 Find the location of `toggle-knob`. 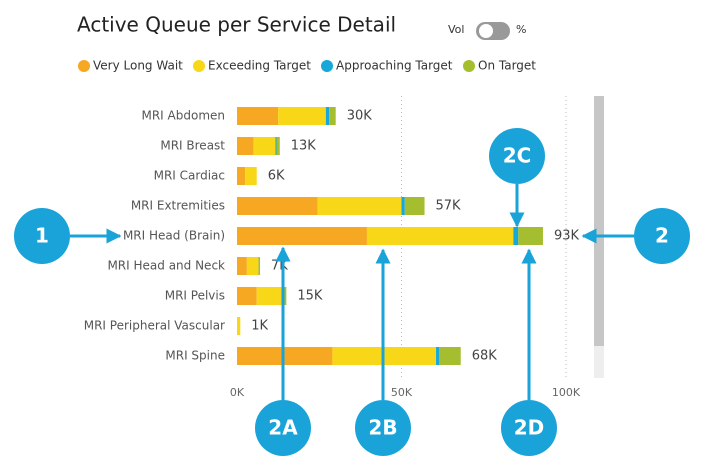

toggle-knob is located at coordinates (486, 31).